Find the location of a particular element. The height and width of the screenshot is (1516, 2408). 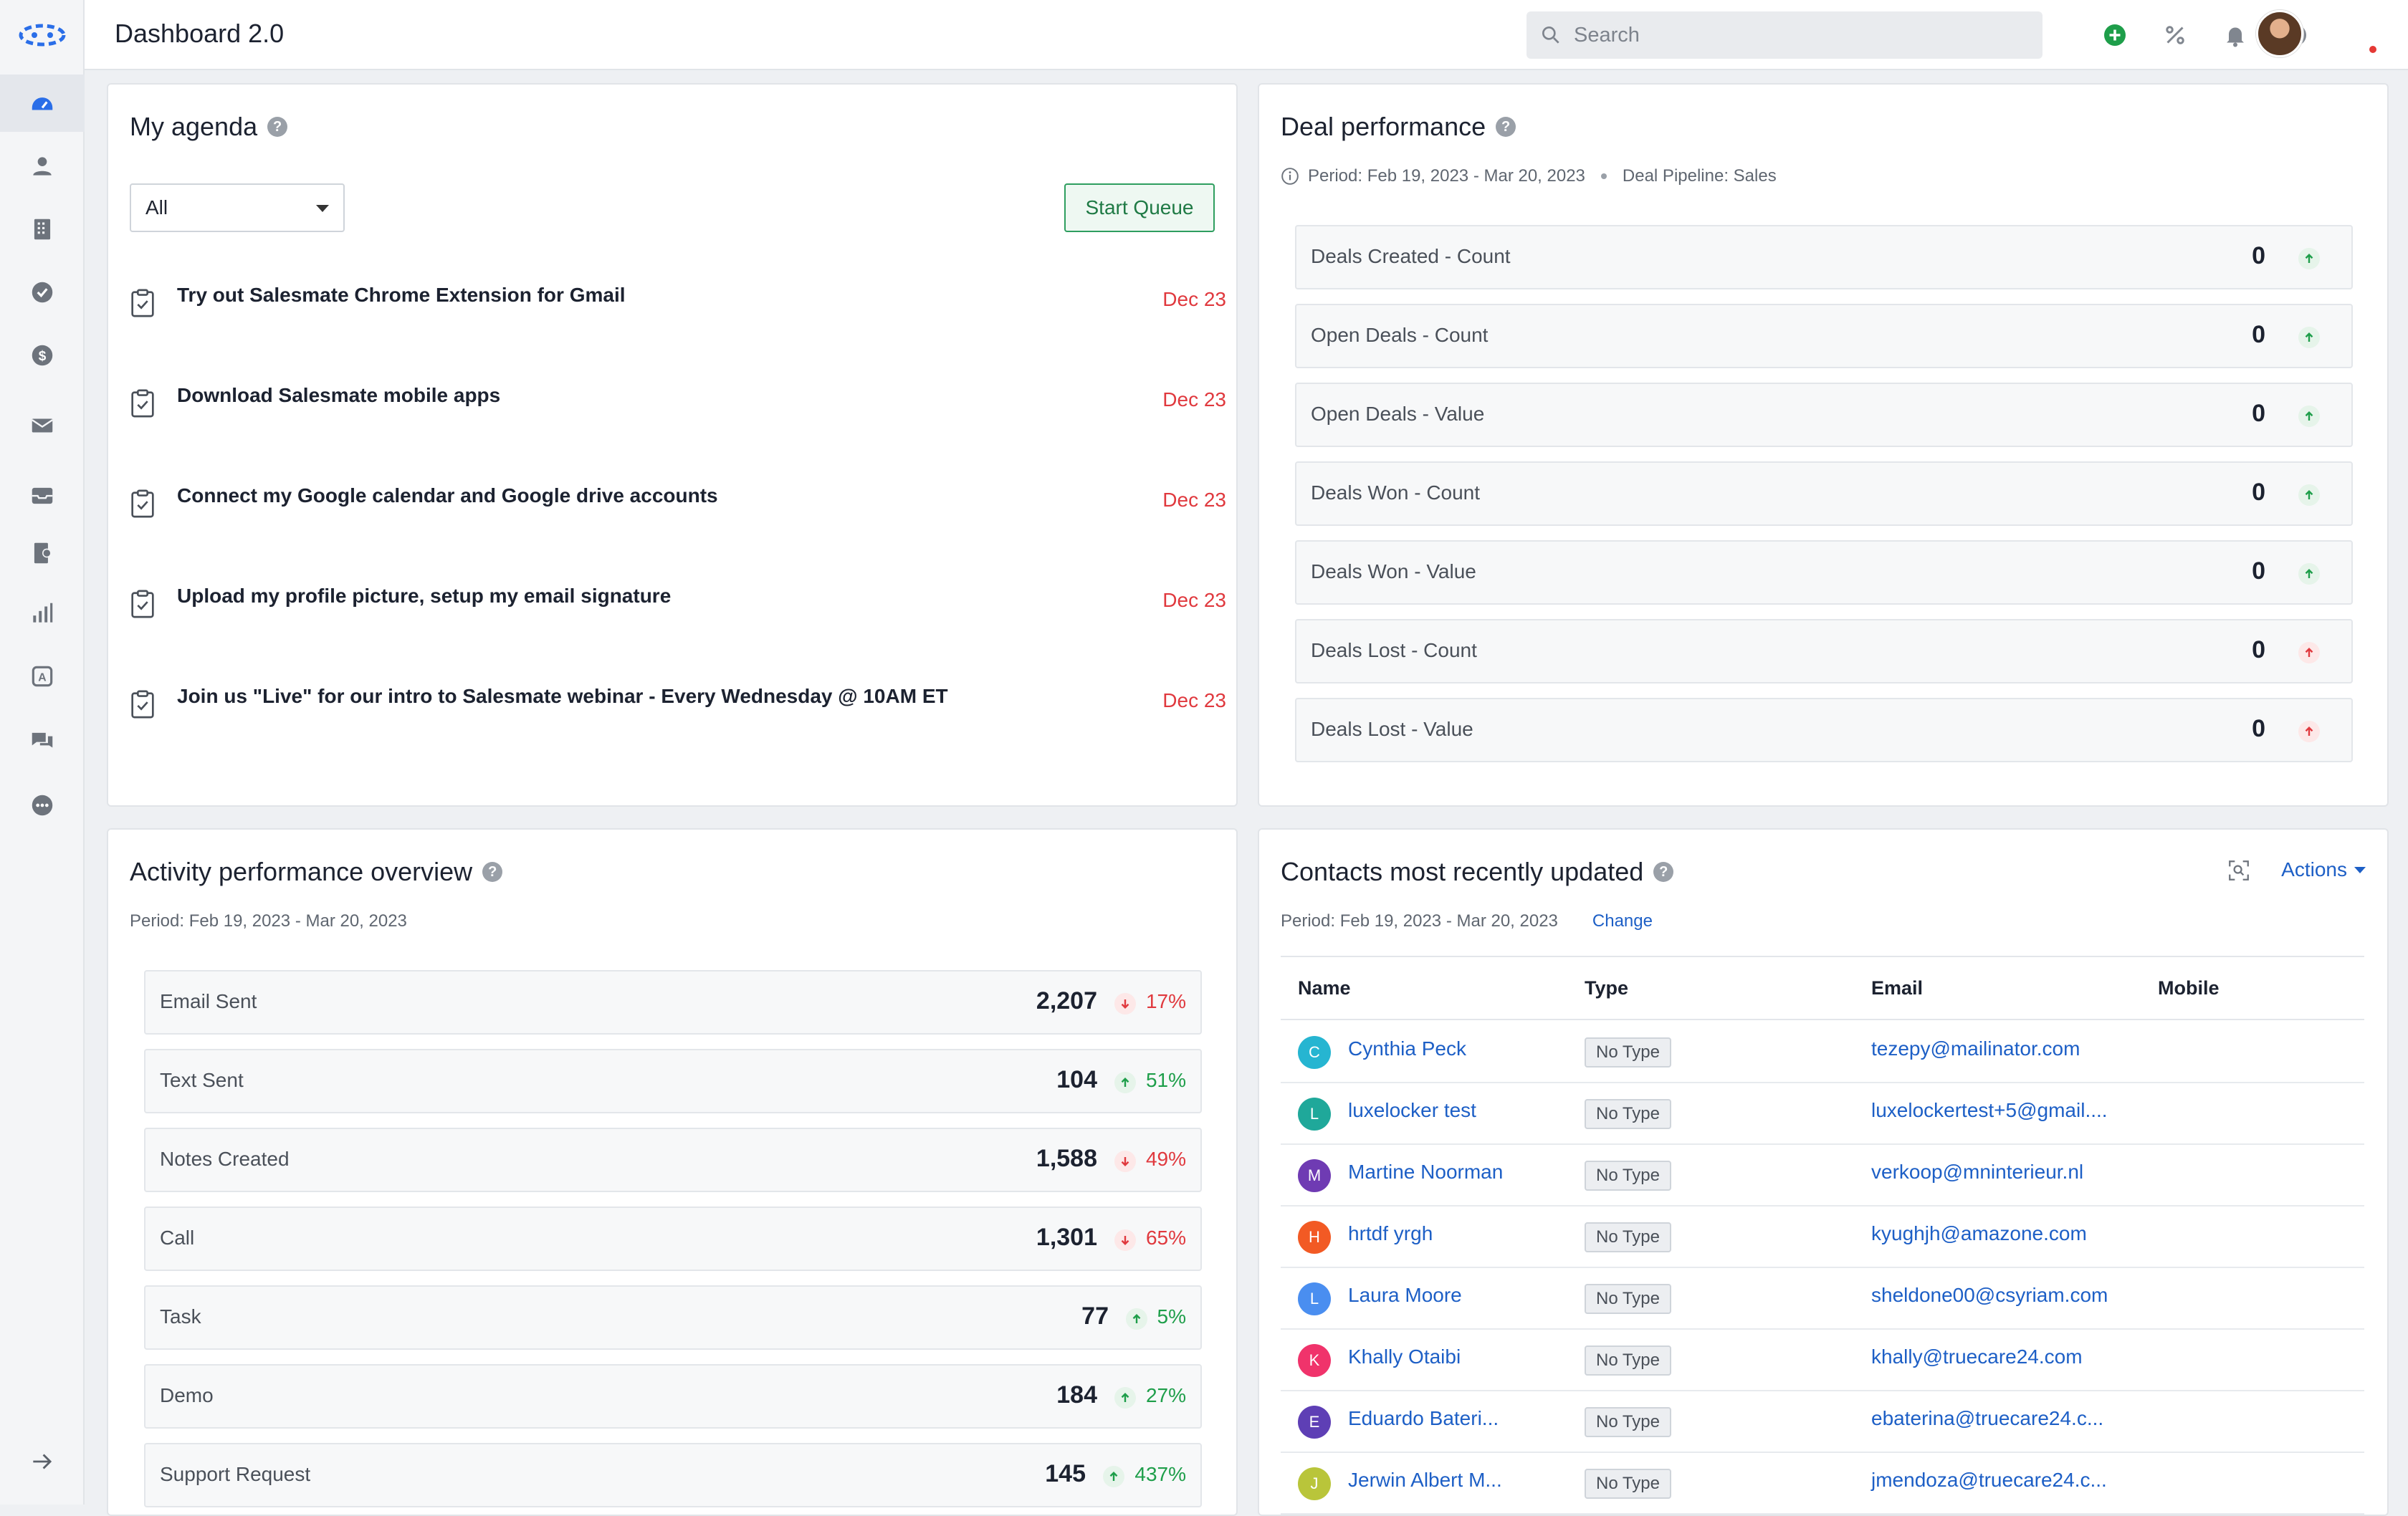

sidebar-item-reports is located at coordinates (42, 613).